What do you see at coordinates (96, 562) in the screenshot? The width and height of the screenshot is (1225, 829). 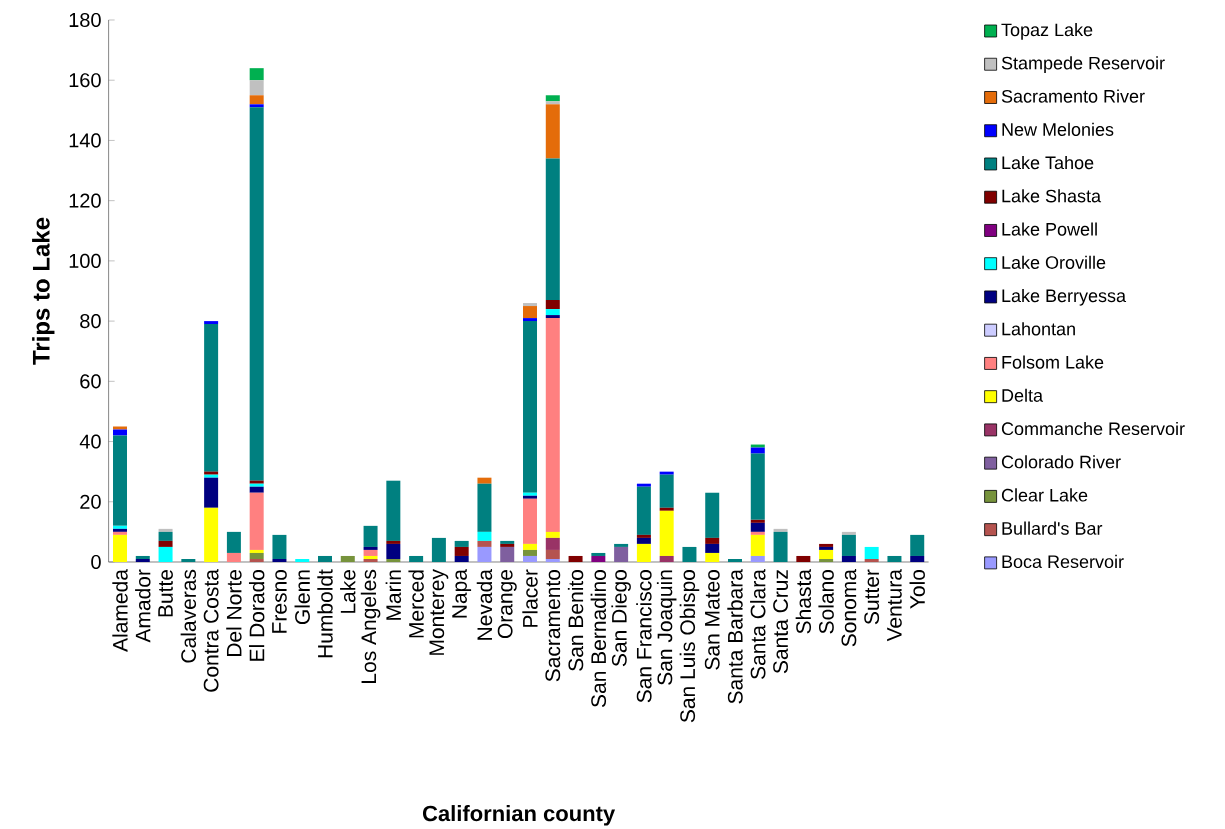 I see `y-tick-label: 0` at bounding box center [96, 562].